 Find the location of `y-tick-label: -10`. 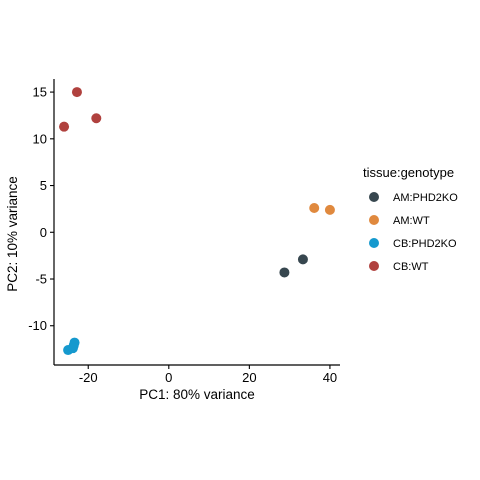

y-tick-label: -10 is located at coordinates (37, 325).